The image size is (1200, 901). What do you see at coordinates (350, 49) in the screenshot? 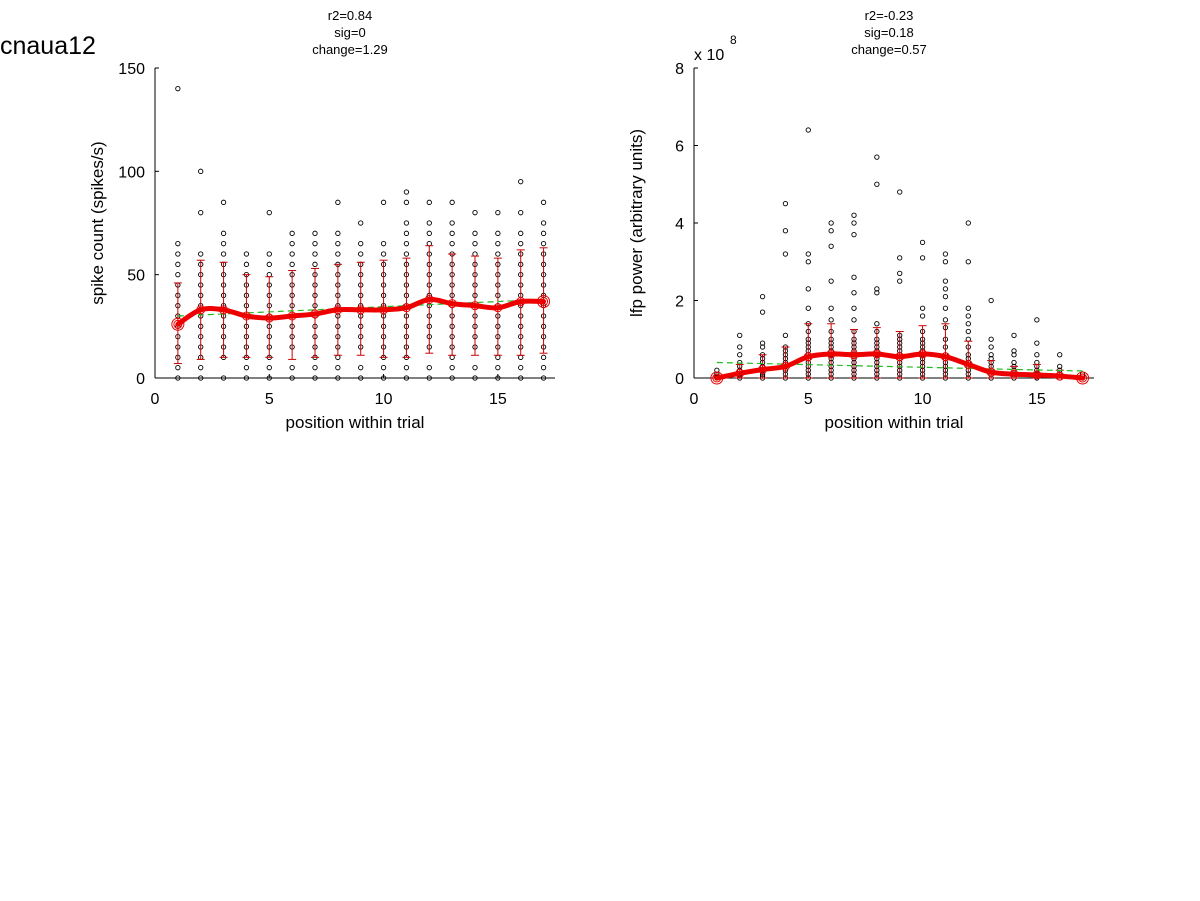
I see `chart-title-line: change=1.29` at bounding box center [350, 49].